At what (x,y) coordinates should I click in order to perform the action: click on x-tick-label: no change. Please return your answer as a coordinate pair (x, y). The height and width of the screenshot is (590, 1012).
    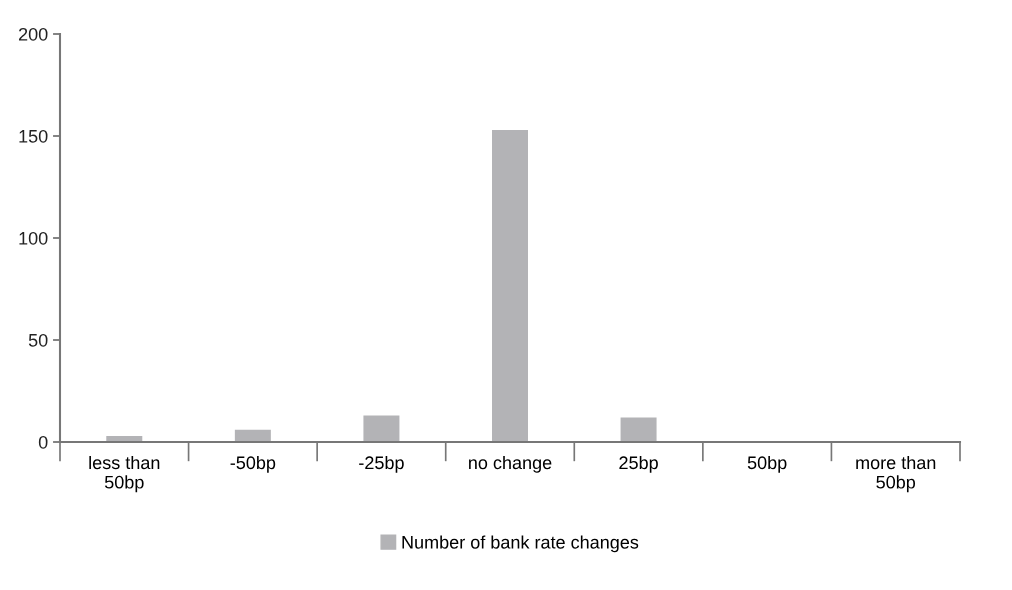
    Looking at the image, I should click on (510, 464).